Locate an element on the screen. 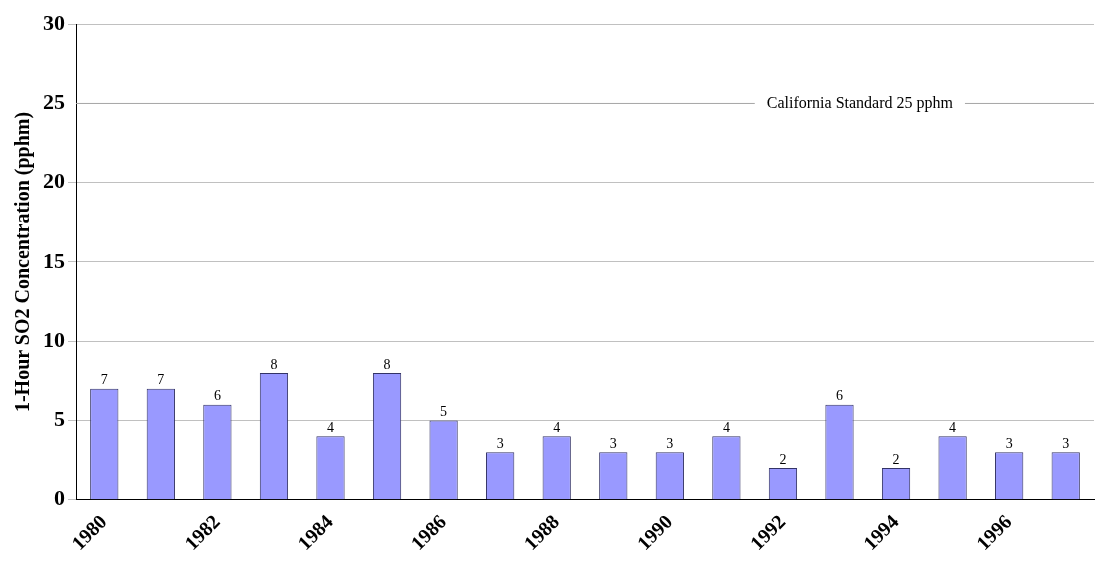  y-tick-label: 0 is located at coordinates (59, 498).